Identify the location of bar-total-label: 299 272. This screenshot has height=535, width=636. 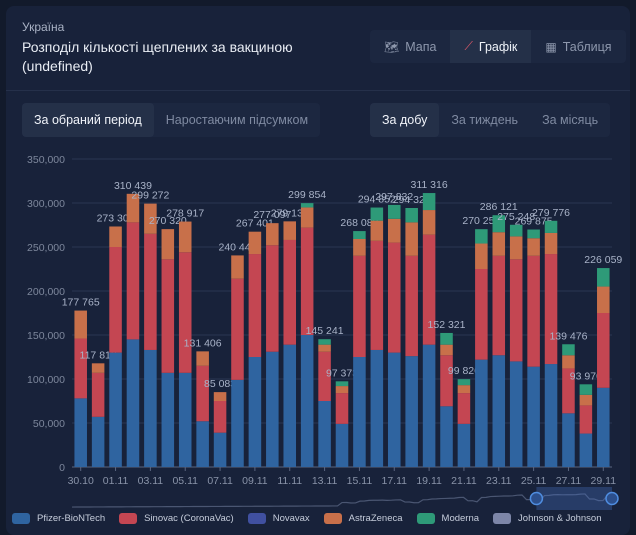
(150, 196).